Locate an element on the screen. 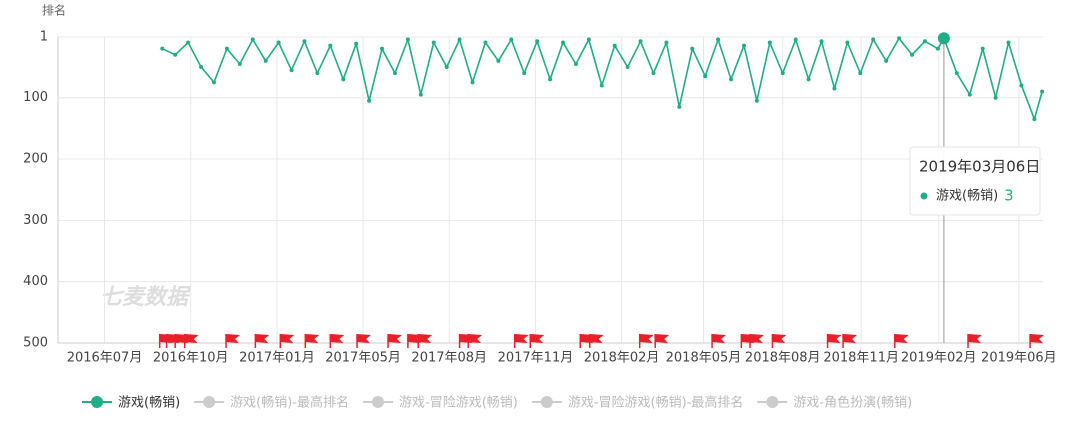  flags is located at coordinates (601, 341).